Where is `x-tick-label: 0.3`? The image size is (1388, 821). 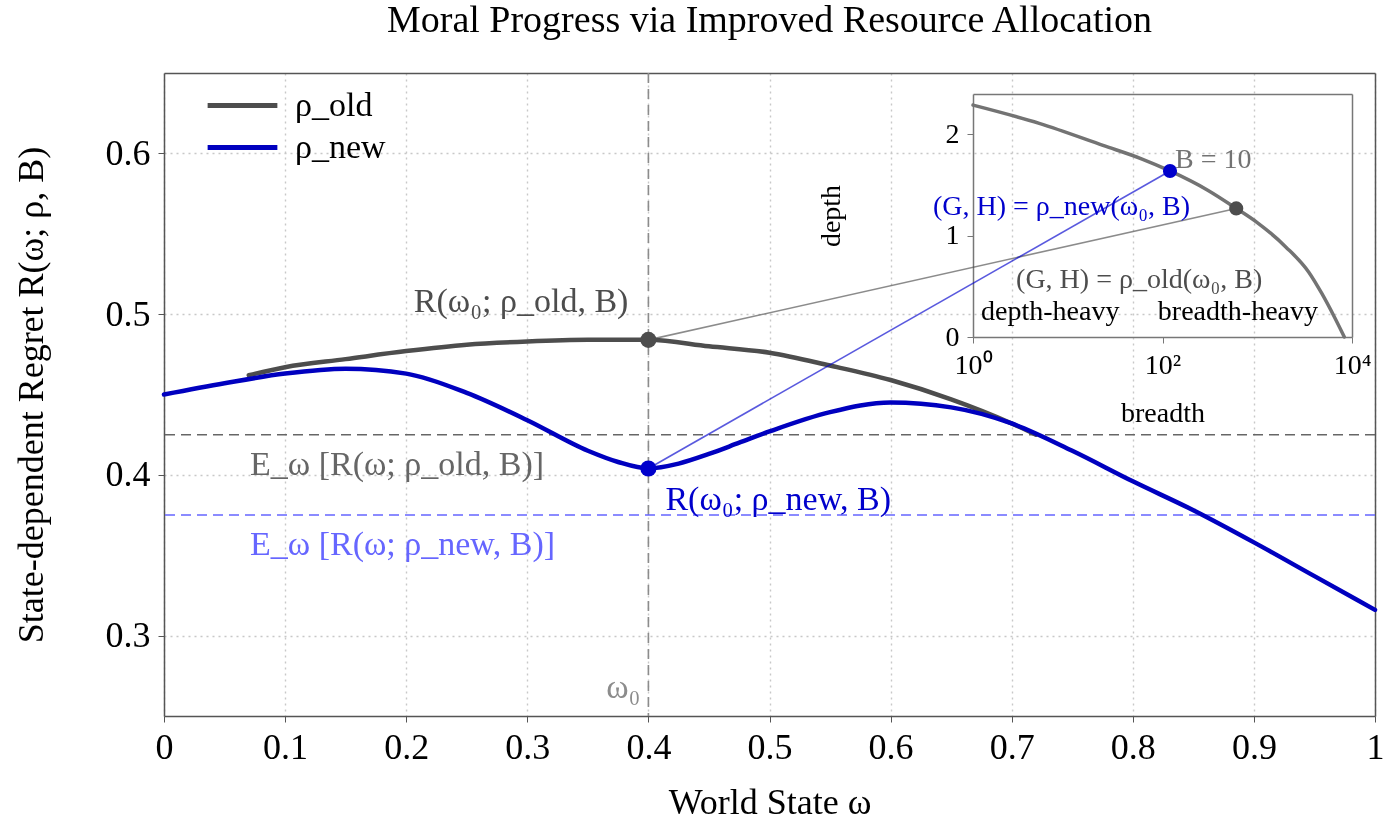 x-tick-label: 0.3 is located at coordinates (528, 746).